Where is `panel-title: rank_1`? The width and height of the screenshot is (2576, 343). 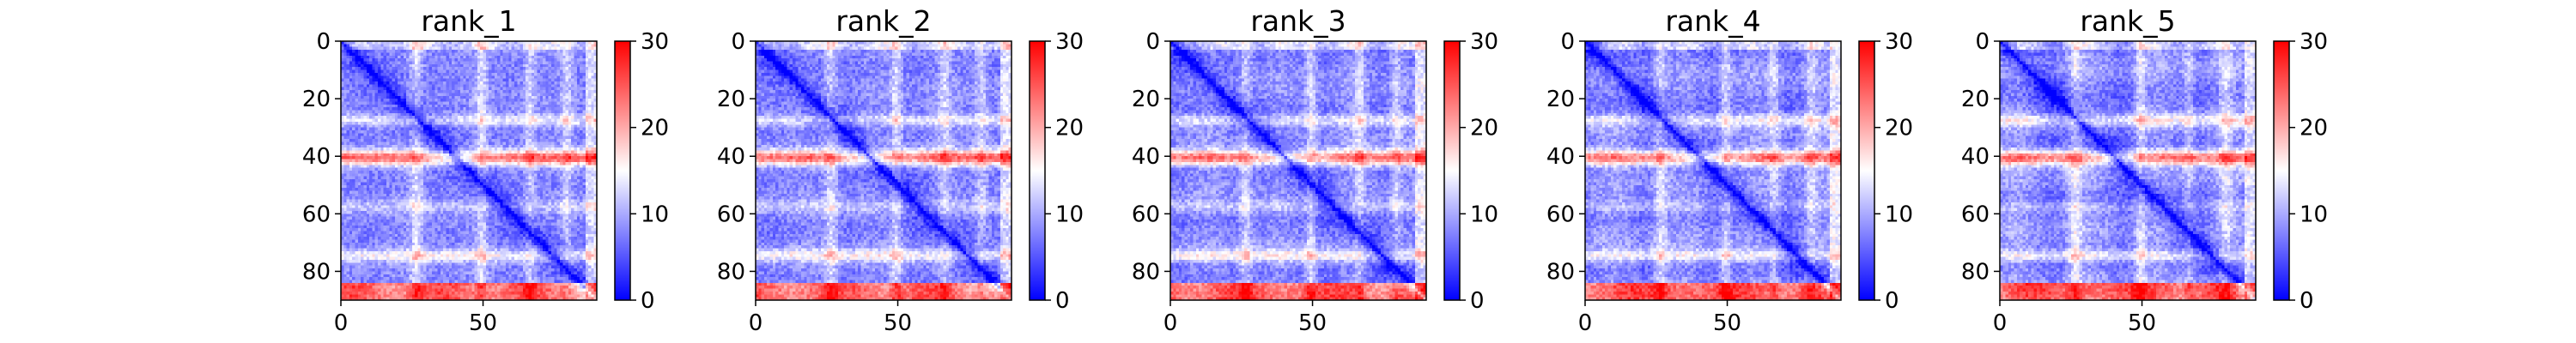
panel-title: rank_1 is located at coordinates (468, 21).